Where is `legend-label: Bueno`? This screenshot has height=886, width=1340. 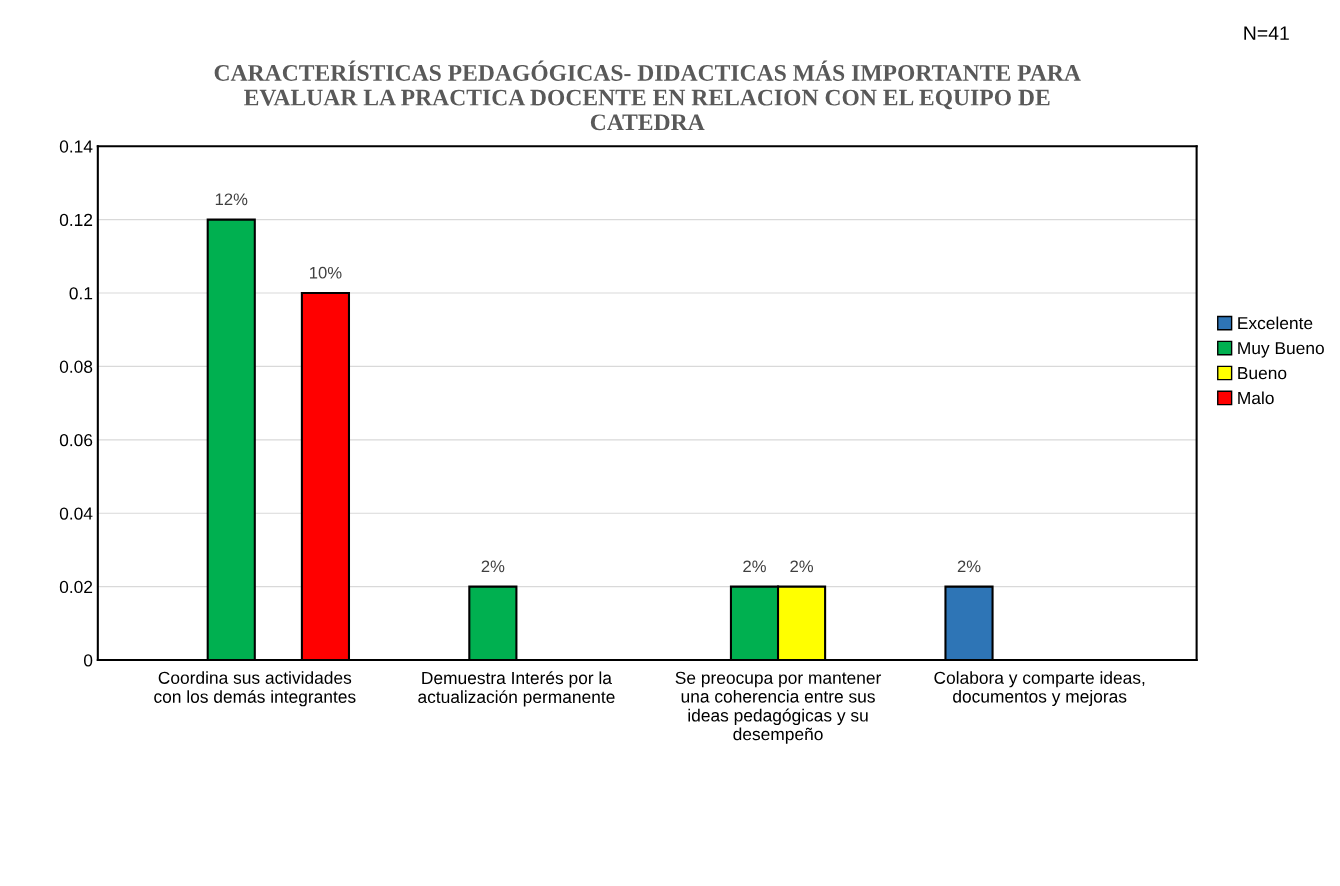
legend-label: Bueno is located at coordinates (1262, 373).